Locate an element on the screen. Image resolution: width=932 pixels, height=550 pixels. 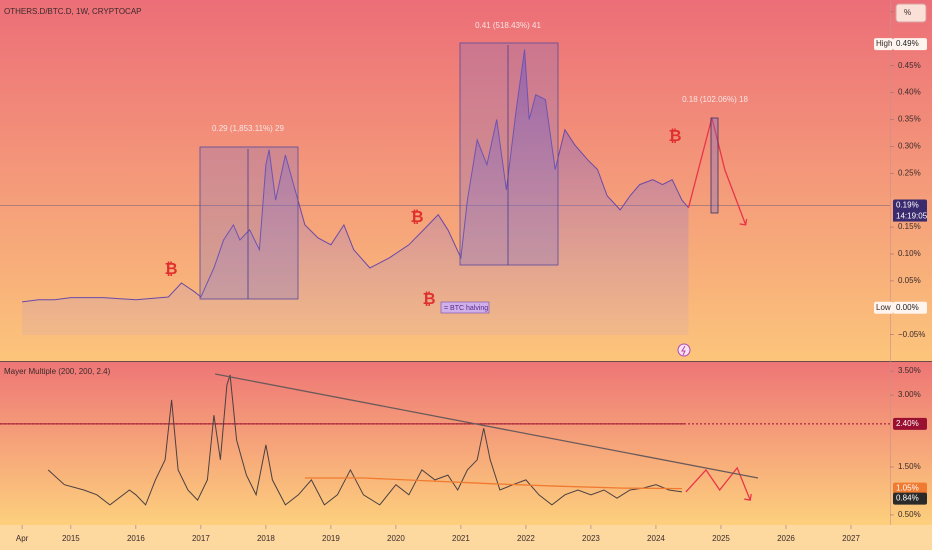
y-tick-label: 0.30% is located at coordinates (909, 145).